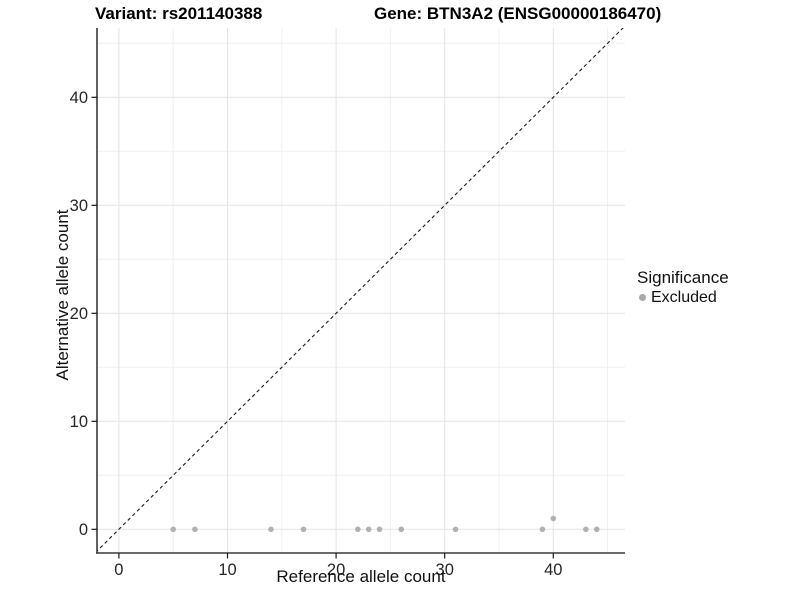 The image size is (800, 600). What do you see at coordinates (179, 13) in the screenshot?
I see `plot-title-variant: Variant: rs201140388` at bounding box center [179, 13].